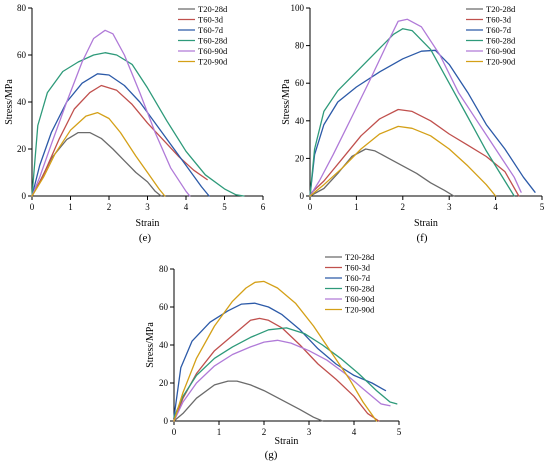 The image size is (550, 465). Describe the element at coordinates (145, 238) in the screenshot. I see `panel-label: (e)` at that location.